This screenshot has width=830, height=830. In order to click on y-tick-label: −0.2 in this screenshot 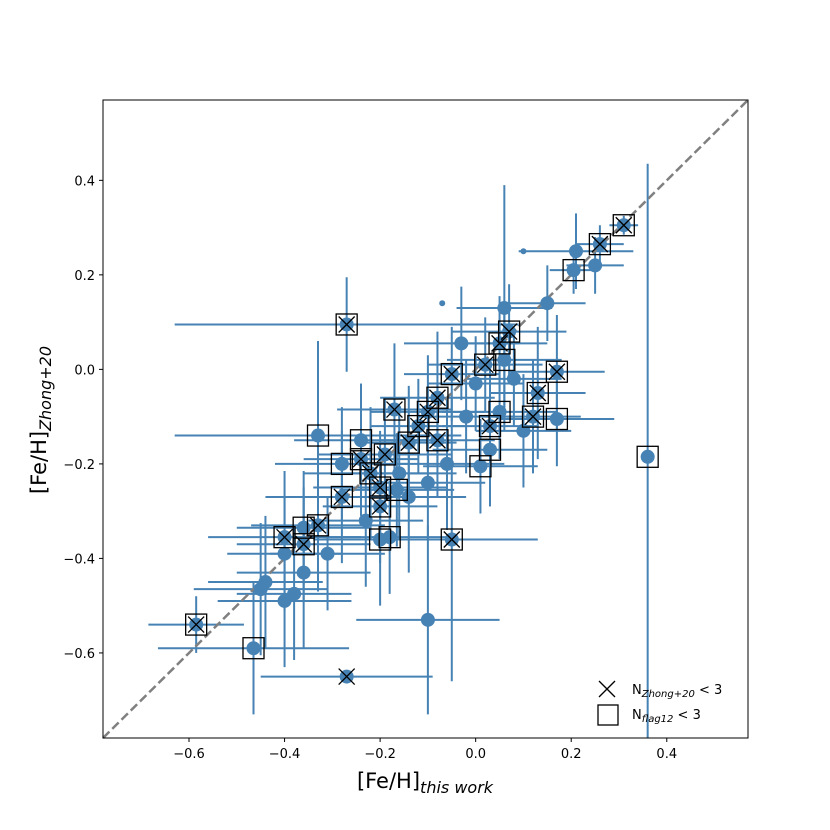, I will do `click(79, 465)`.